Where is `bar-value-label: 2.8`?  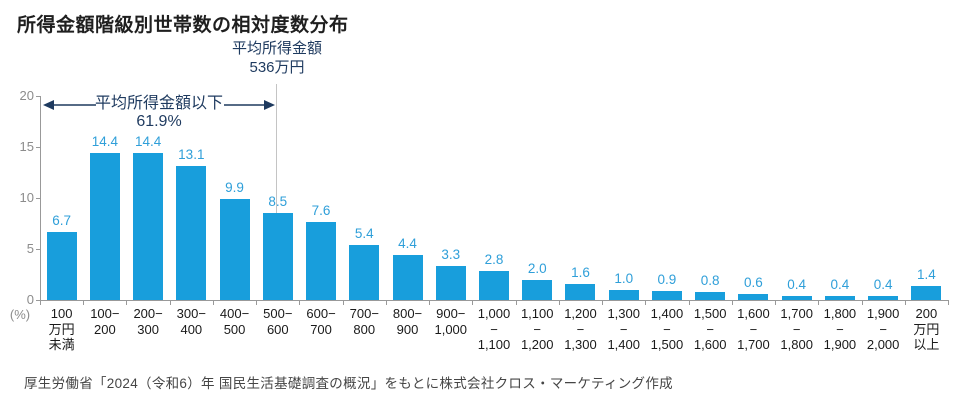 bar-value-label: 2.8 is located at coordinates (494, 260).